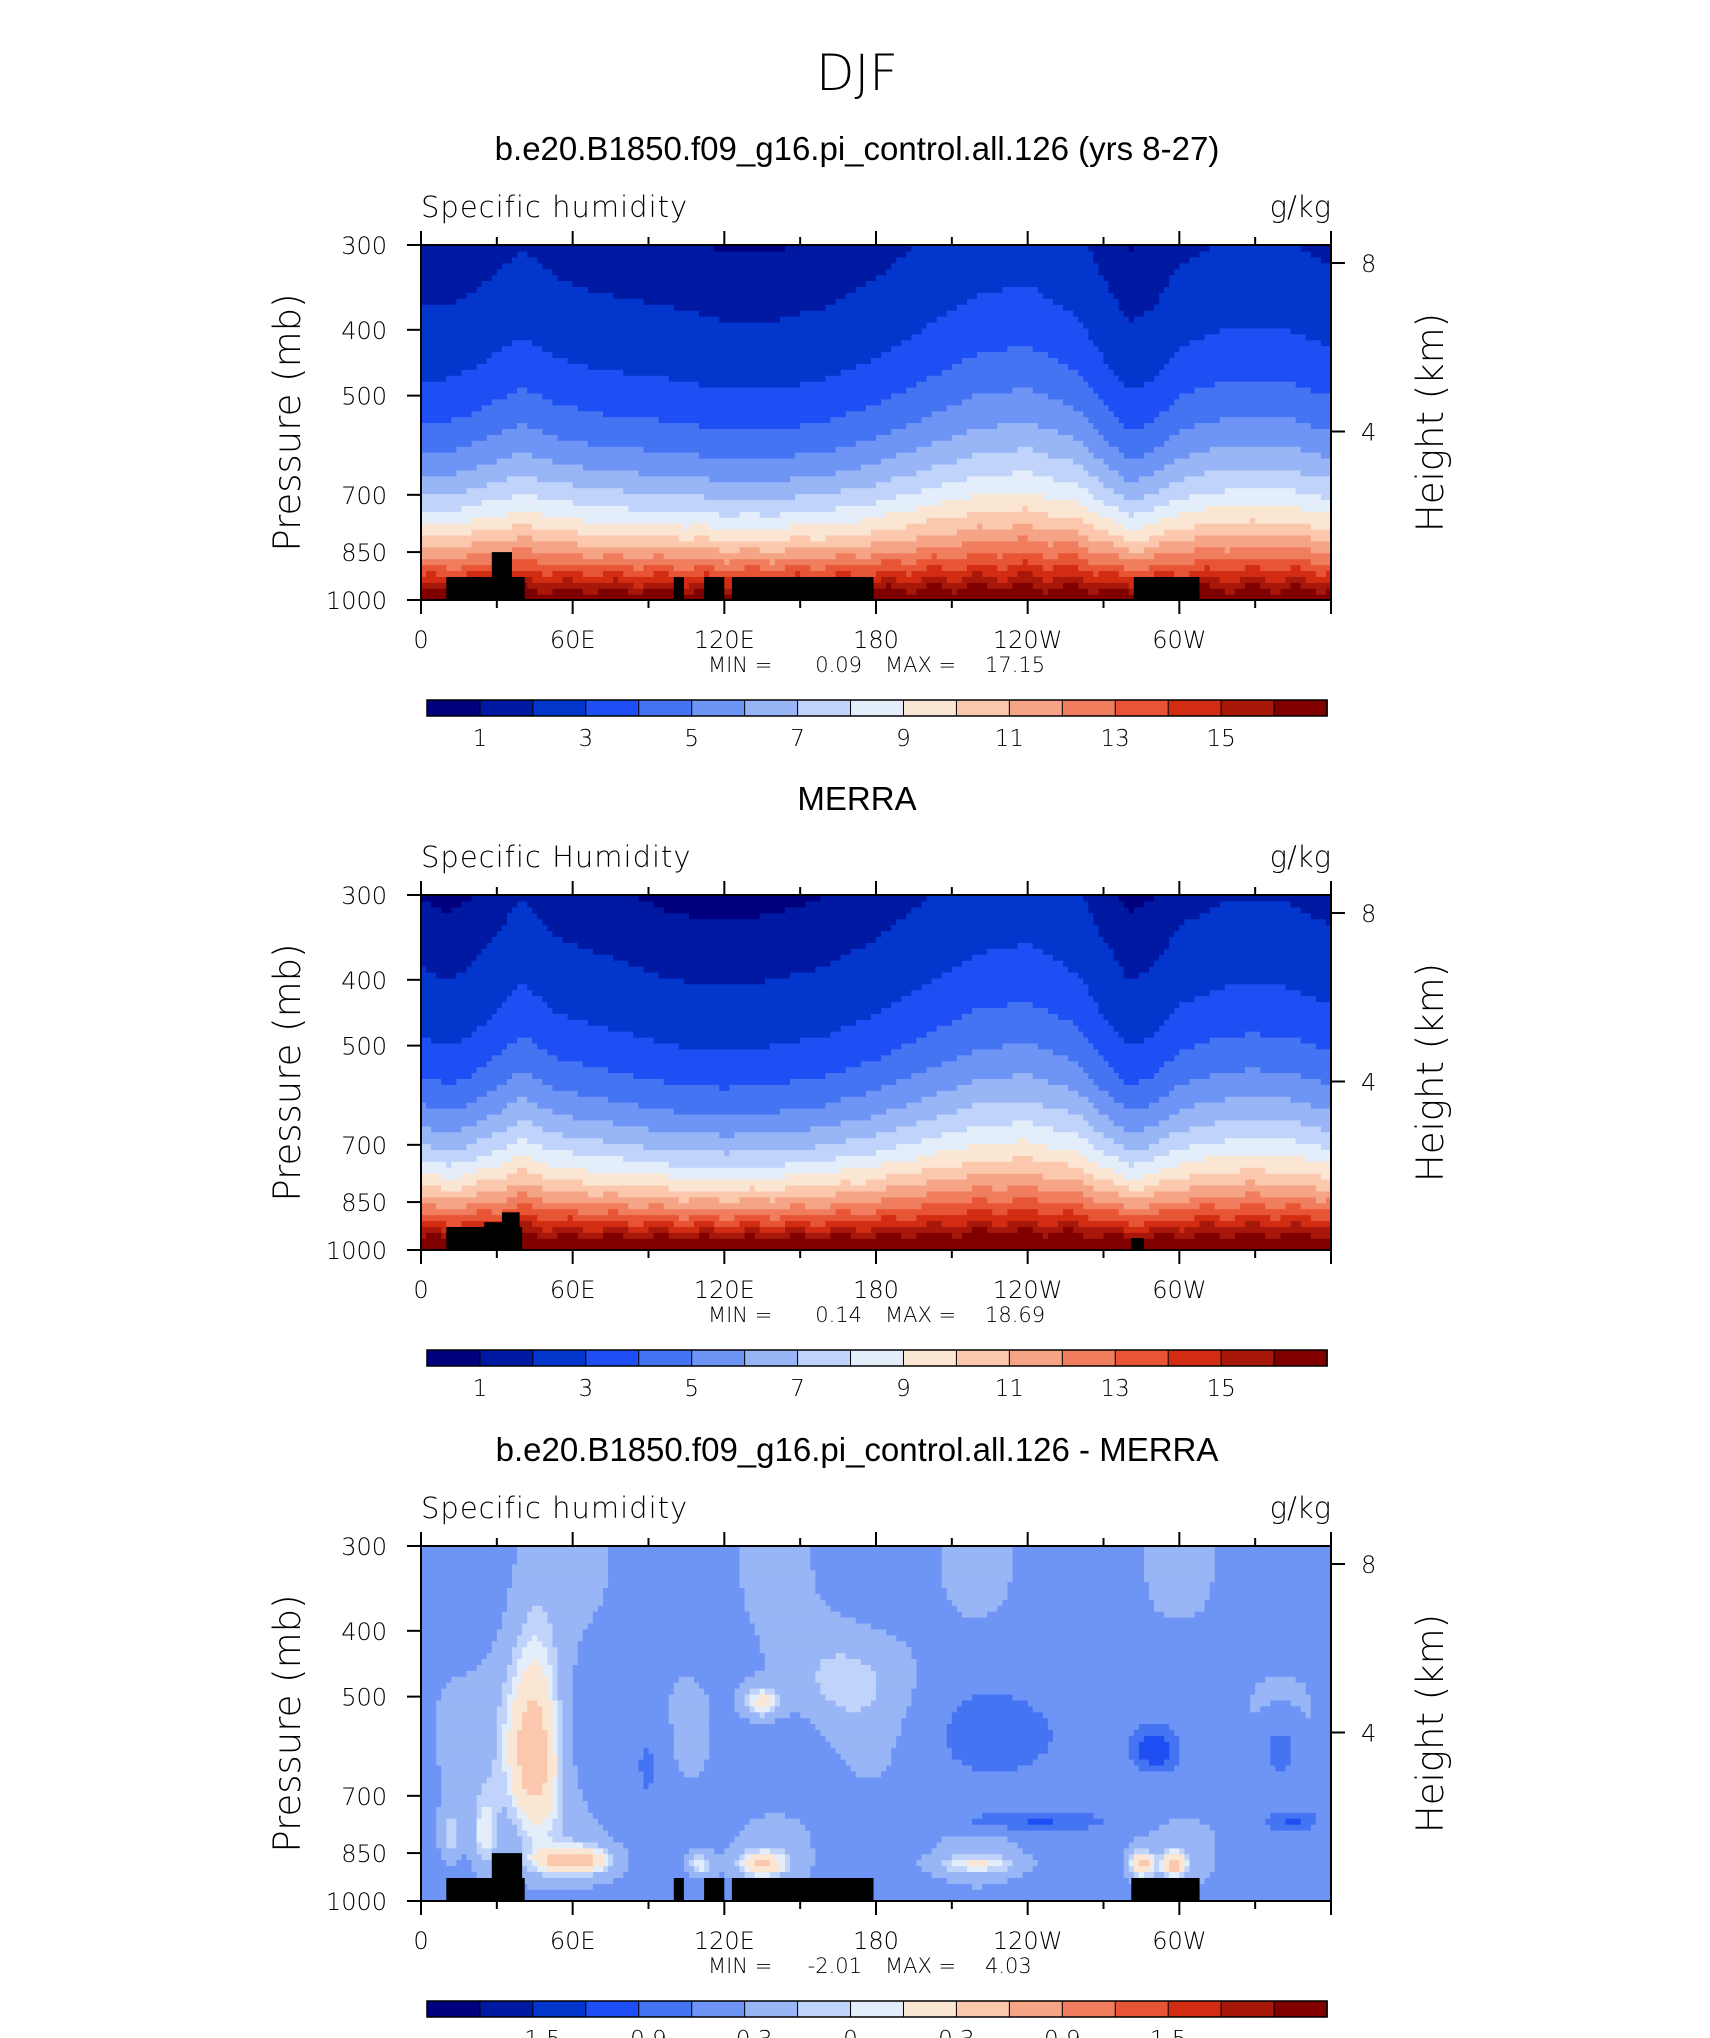 This screenshot has width=1710, height=2038. What do you see at coordinates (1368, 1565) in the screenshot?
I see `y-right-tick-label: 8` at bounding box center [1368, 1565].